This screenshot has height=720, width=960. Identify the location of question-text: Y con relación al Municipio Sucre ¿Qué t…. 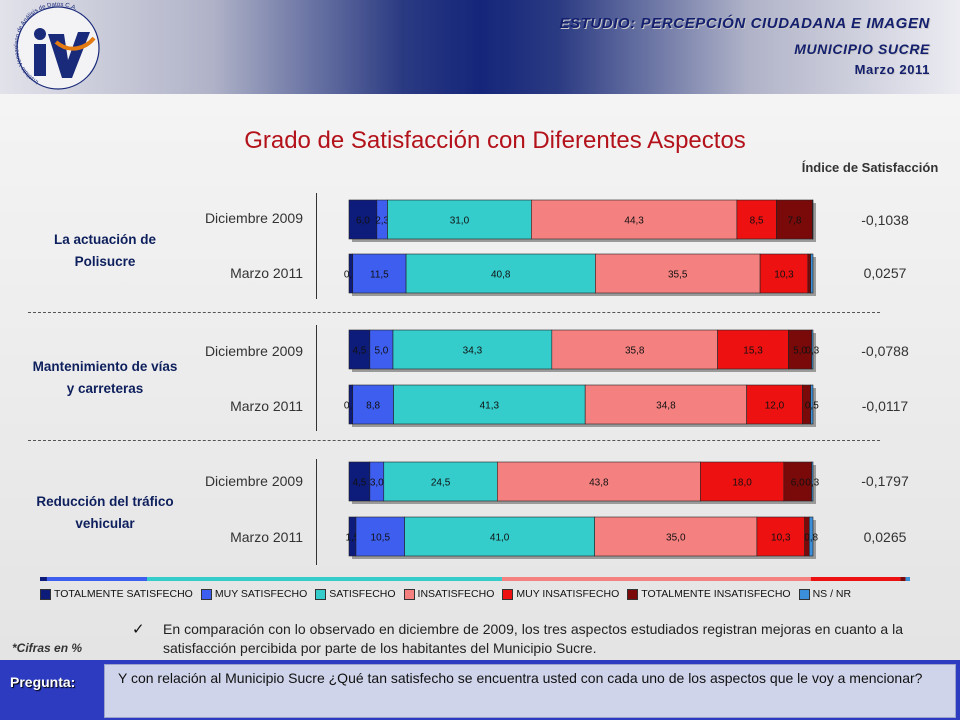
(520, 678).